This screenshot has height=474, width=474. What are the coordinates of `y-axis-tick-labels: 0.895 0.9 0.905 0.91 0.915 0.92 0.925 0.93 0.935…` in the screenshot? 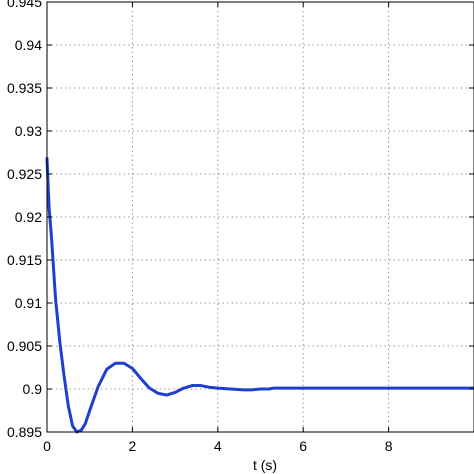 It's located at (24, 220).